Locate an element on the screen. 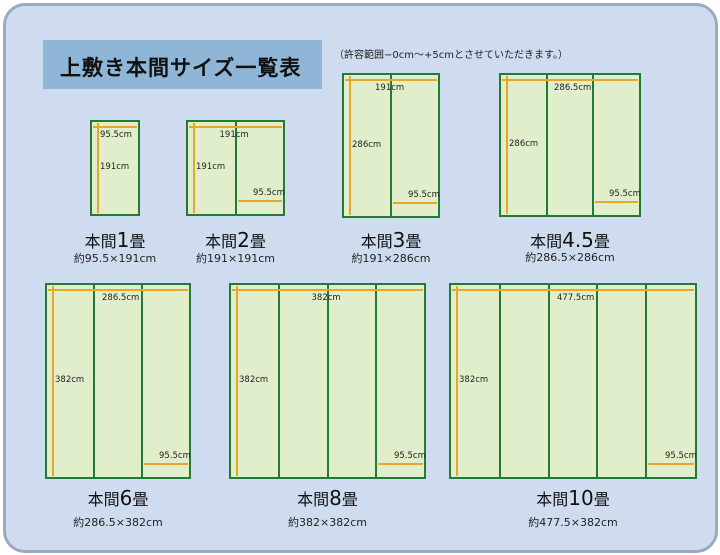 Image resolution: width=720 pixels, height=555 pixels. mat-name: 本間2畳 is located at coordinates (235, 240).